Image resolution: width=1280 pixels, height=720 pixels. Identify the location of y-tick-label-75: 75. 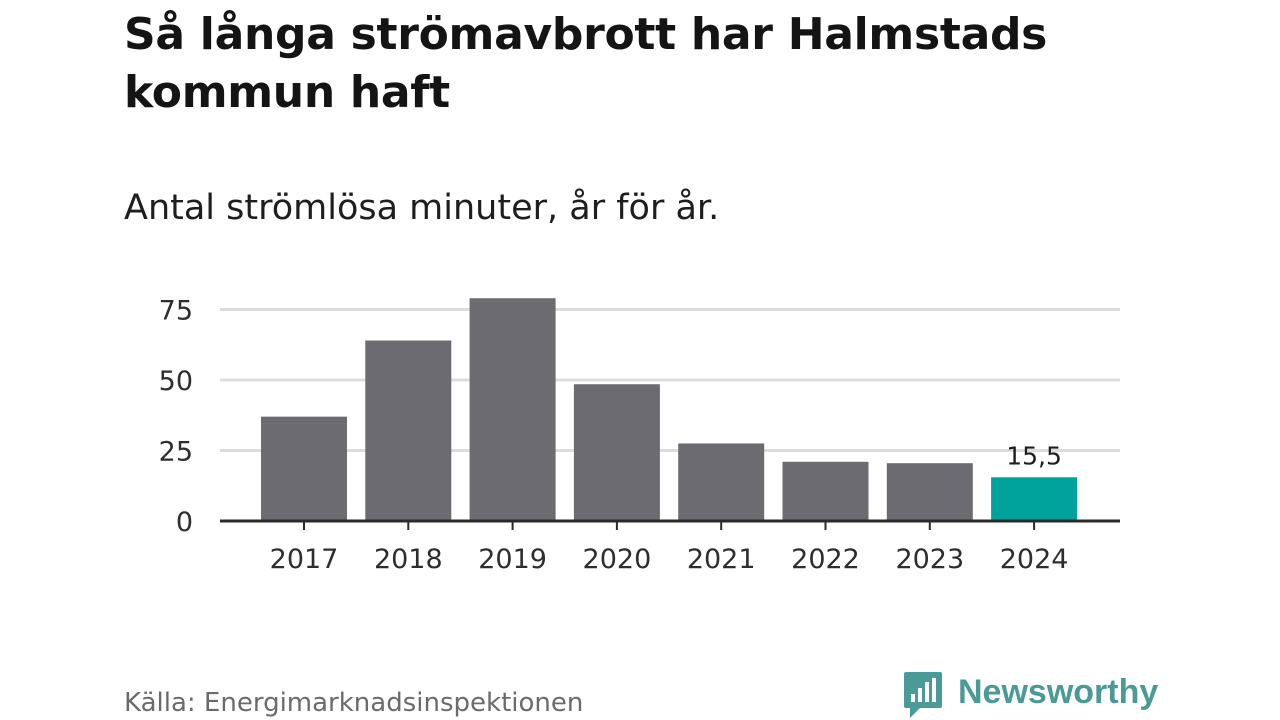
(176, 311).